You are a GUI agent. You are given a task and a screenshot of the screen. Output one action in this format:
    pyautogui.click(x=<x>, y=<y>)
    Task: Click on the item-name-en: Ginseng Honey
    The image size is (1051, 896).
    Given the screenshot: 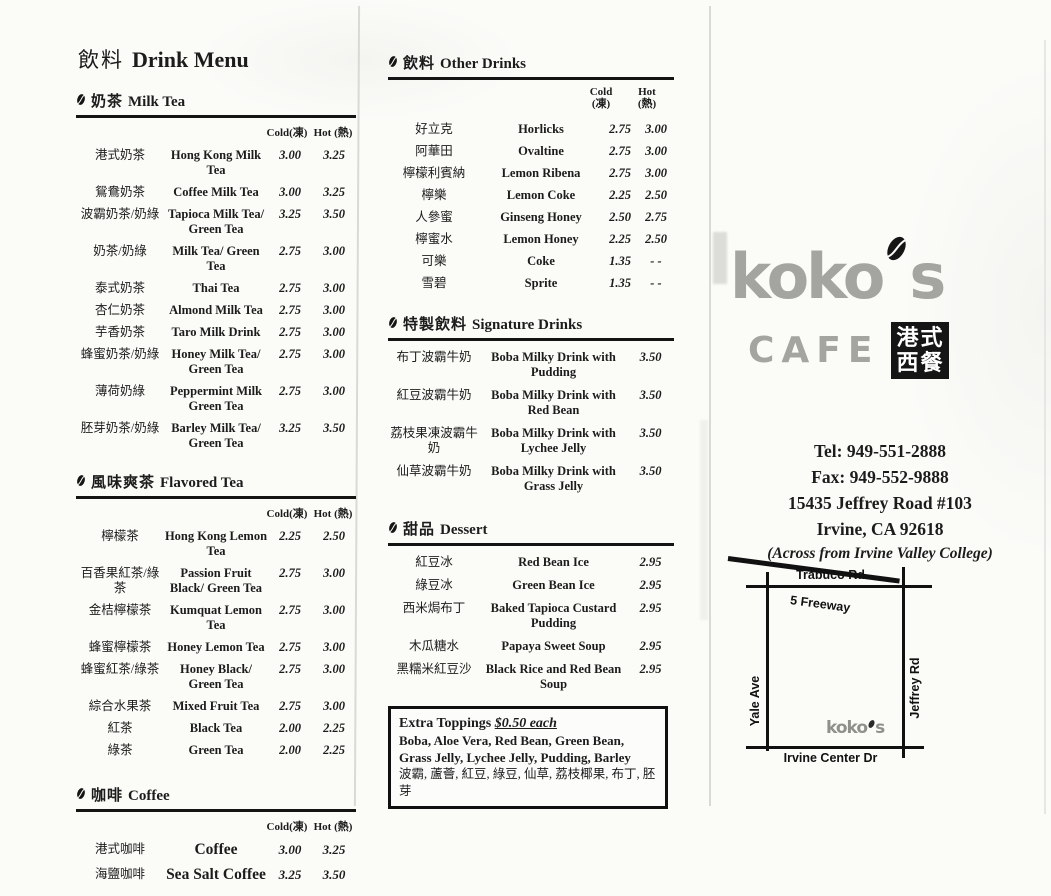 What is the action you would take?
    pyautogui.click(x=541, y=217)
    